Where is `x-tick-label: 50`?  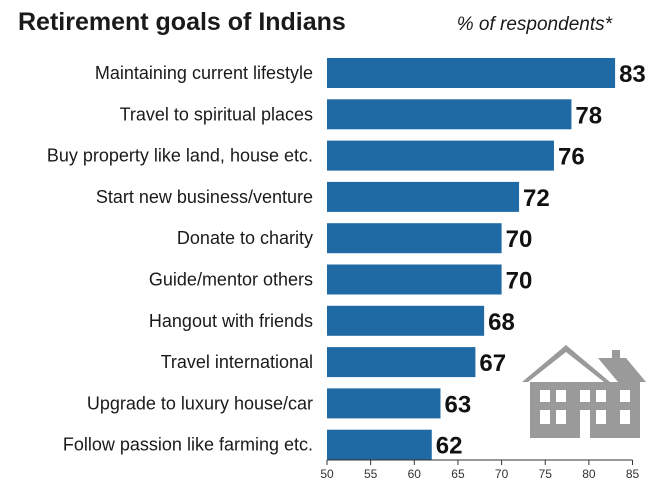 x-tick-label: 50 is located at coordinates (327, 474).